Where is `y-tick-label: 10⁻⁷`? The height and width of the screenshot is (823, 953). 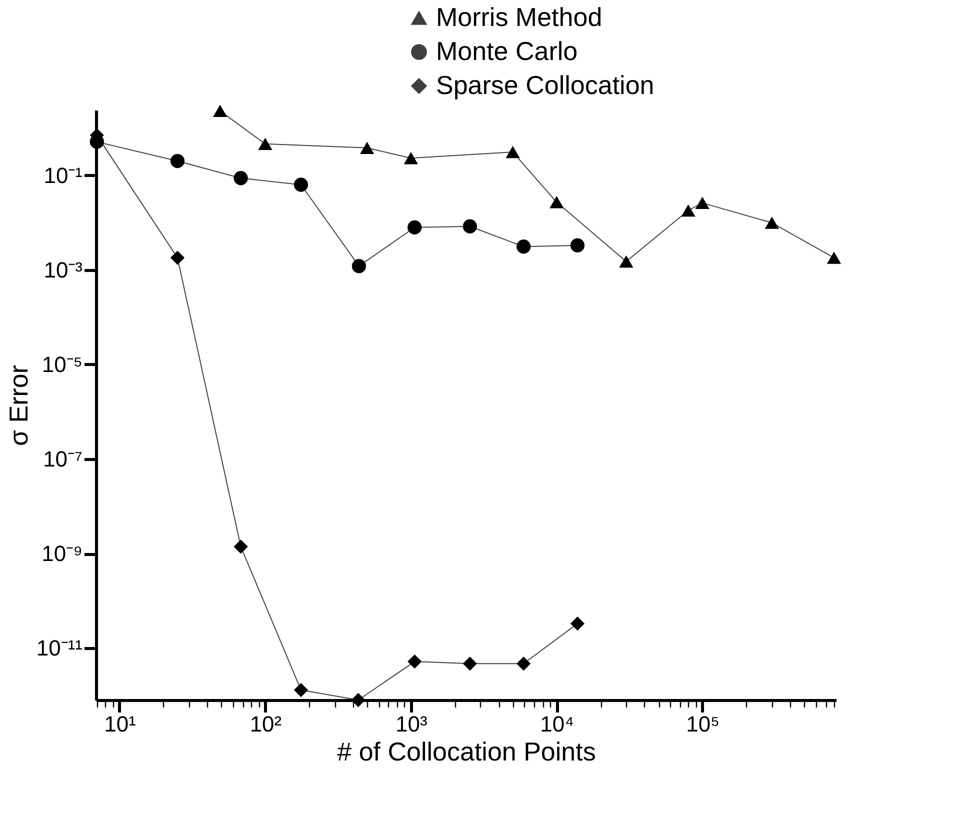
y-tick-label: 10⁻⁷ is located at coordinates (63, 459).